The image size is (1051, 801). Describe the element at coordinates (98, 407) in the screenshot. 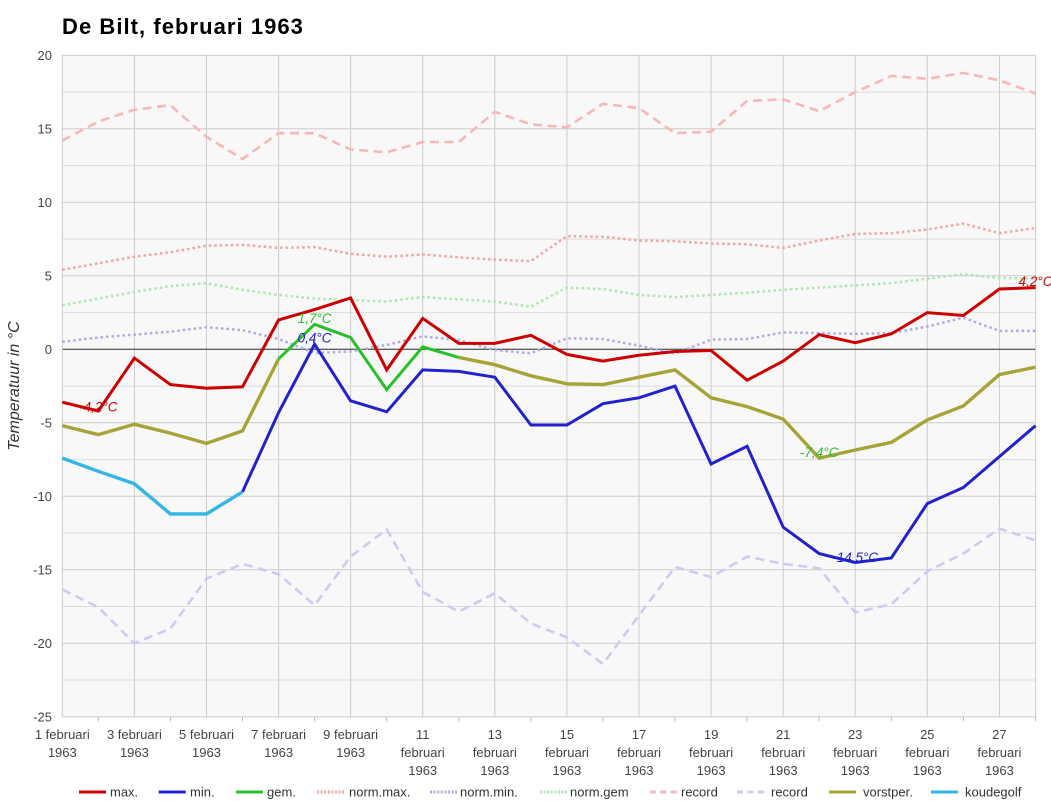

I see `svg-text: -4,2°C` at that location.